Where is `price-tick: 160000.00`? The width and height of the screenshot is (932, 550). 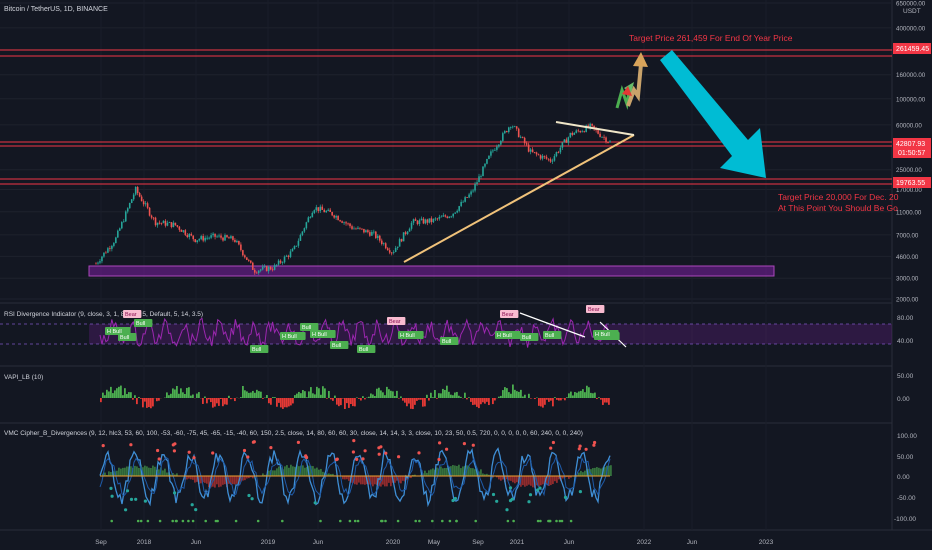 price-tick: 160000.00 is located at coordinates (911, 75).